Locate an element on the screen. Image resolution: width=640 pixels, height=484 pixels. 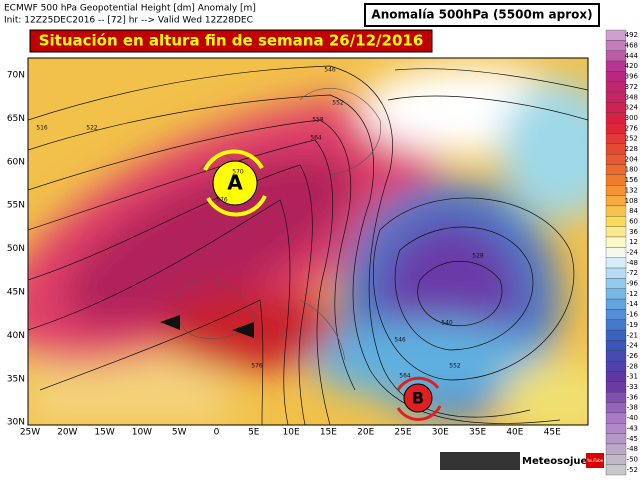
footer: Meteosojuela YouTube is located at coordinates (522, 461).